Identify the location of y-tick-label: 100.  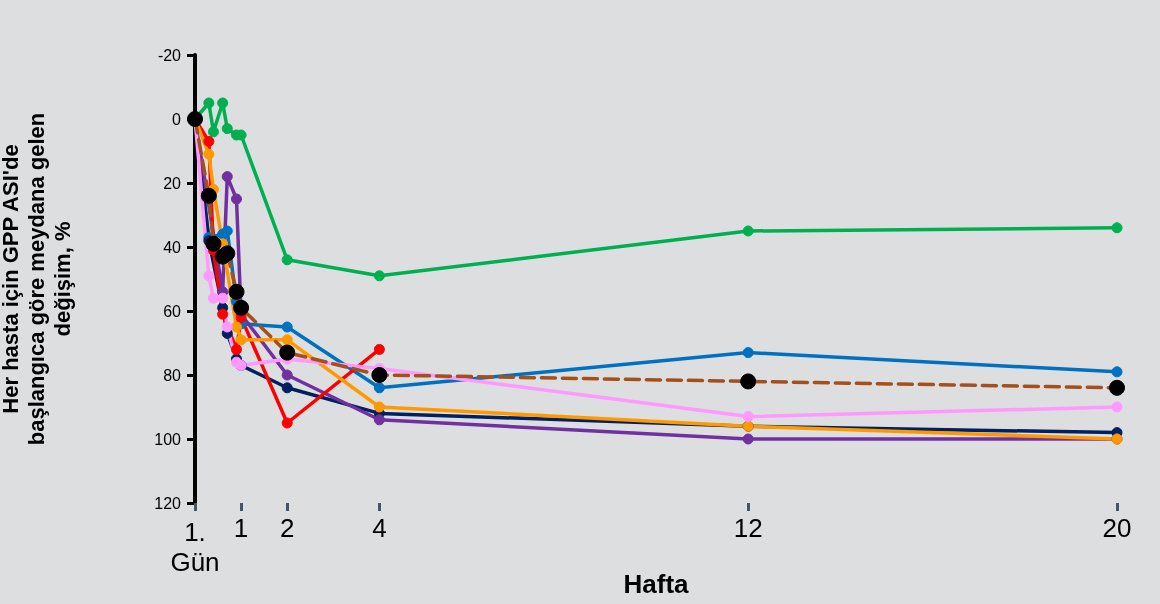
(168, 439).